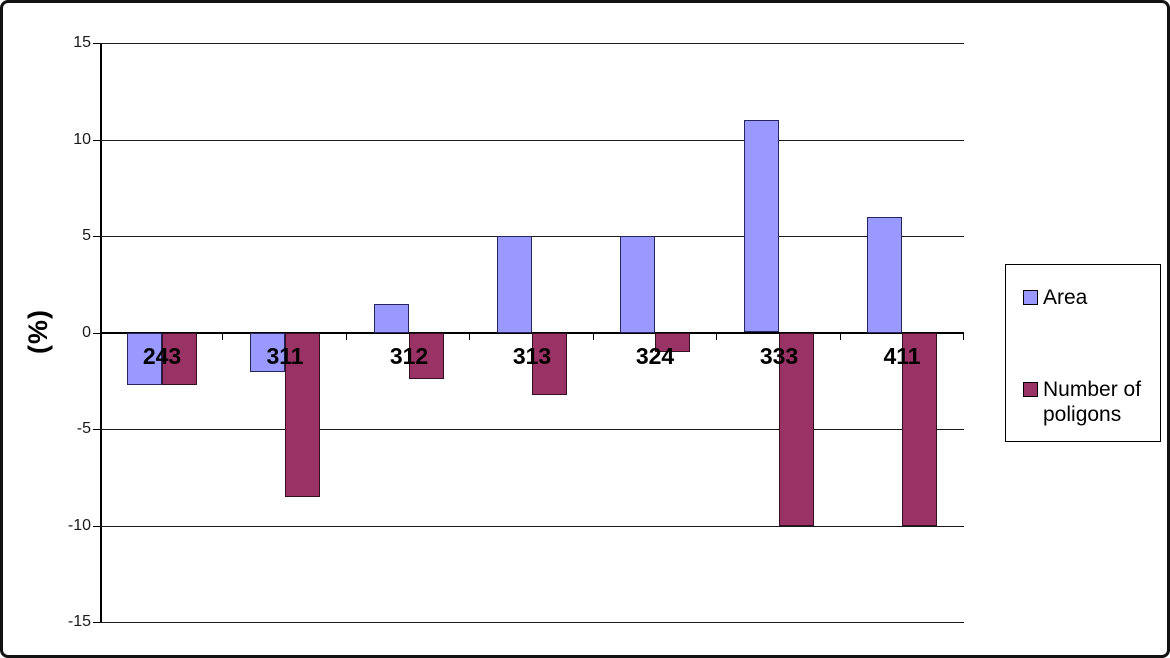 The width and height of the screenshot is (1170, 658). What do you see at coordinates (83, 428) in the screenshot?
I see `y-tick-label--5: -5` at bounding box center [83, 428].